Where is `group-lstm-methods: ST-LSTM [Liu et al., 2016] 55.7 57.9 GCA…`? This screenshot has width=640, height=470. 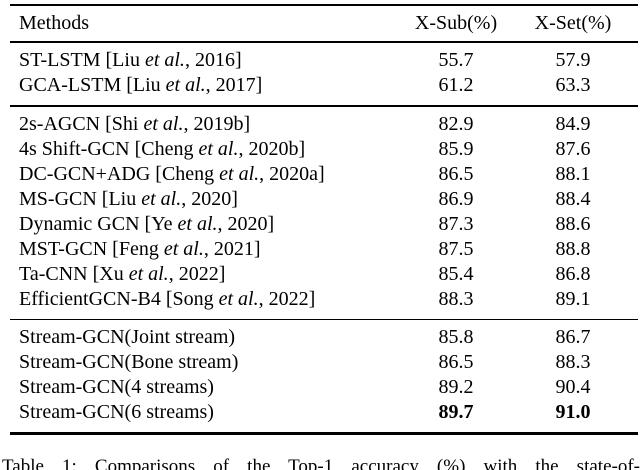
group-lstm-methods: ST-LSTM [Liu et al., 2016] 55.7 57.9 GCA… is located at coordinates (324, 74).